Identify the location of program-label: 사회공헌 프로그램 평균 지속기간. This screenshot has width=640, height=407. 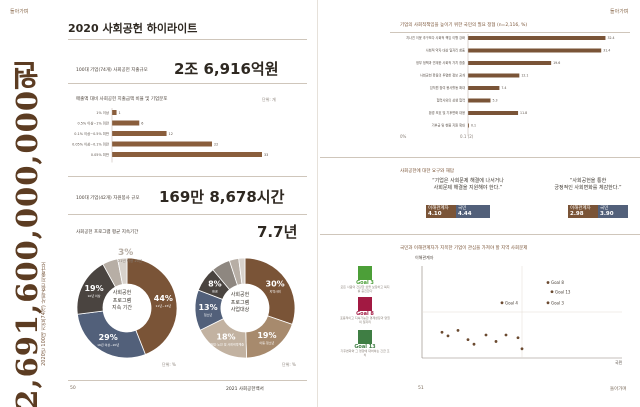
(107, 232).